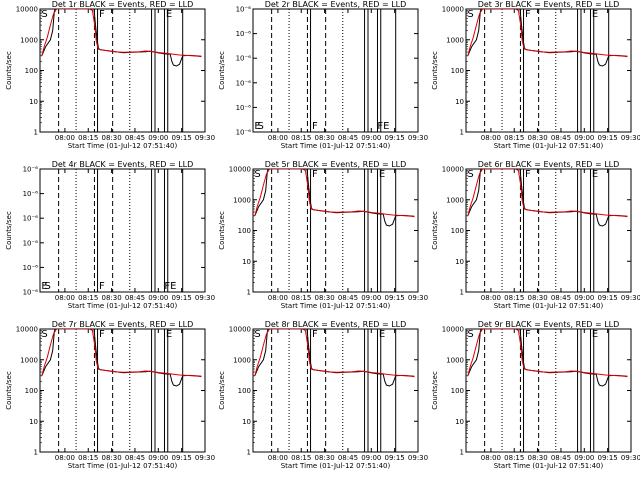  What do you see at coordinates (336, 324) in the screenshot?
I see `panel-title: Det 8r BLACK = Events, RED = LLD` at bounding box center [336, 324].